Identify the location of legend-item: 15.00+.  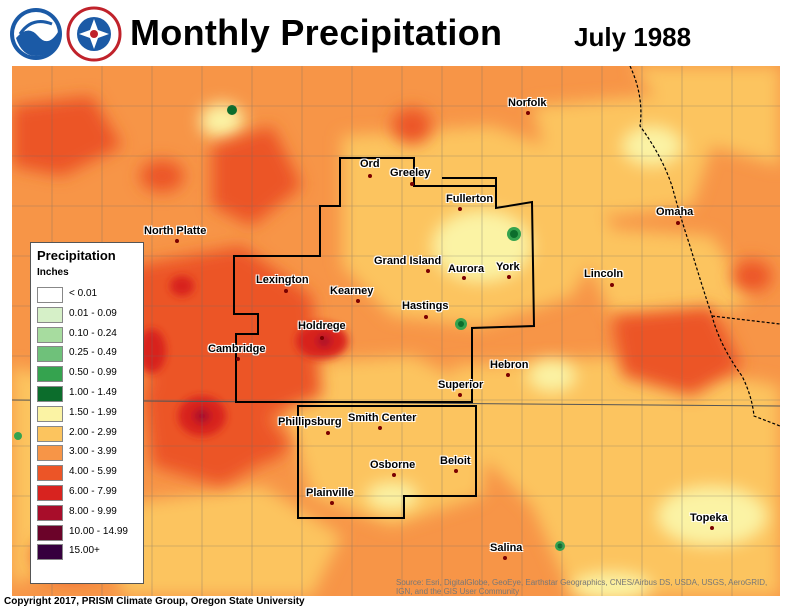
(89, 551).